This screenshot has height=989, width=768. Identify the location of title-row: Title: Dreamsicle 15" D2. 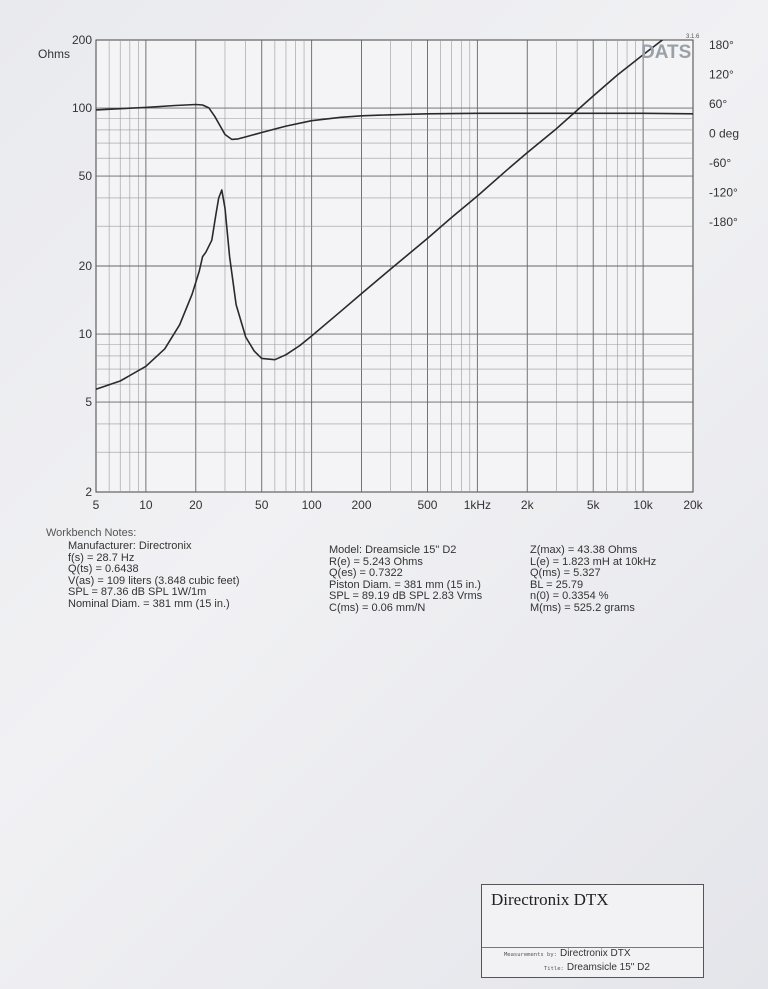
(597, 967).